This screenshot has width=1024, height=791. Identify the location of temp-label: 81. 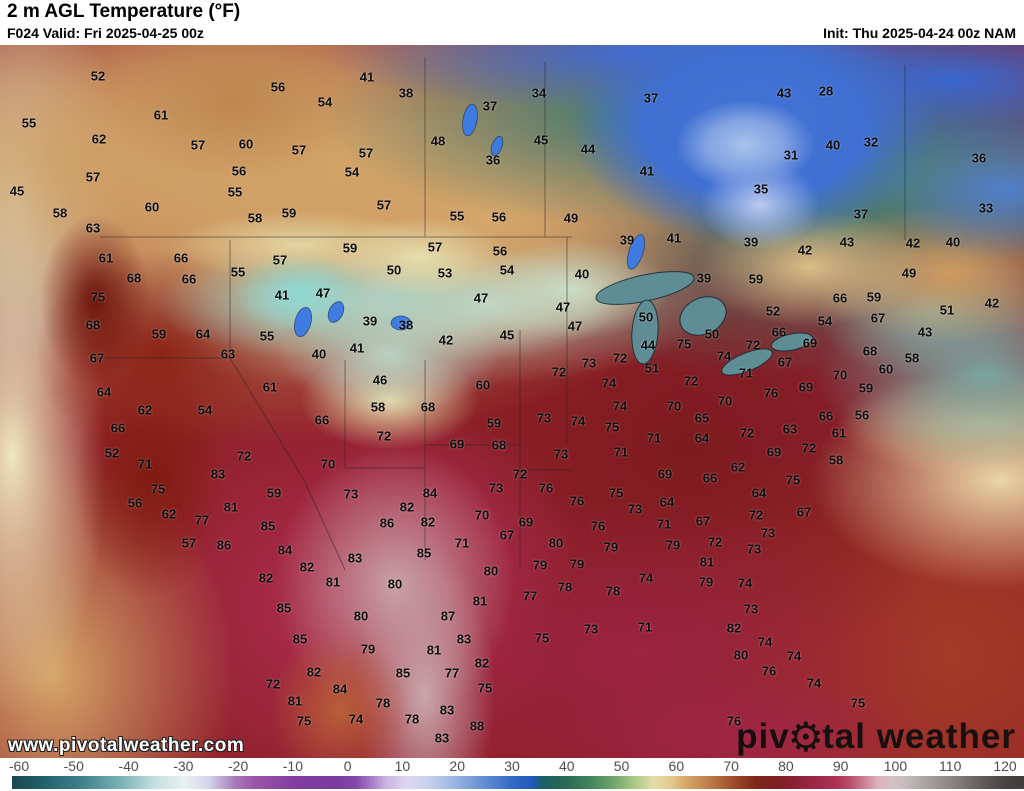
(434, 650).